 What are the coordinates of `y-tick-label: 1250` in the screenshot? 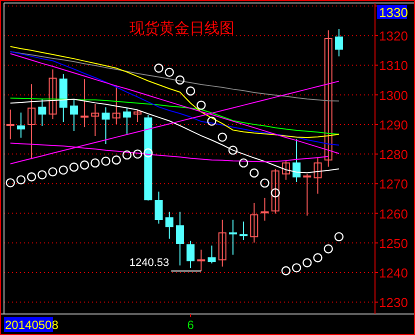 It's located at (393, 243).